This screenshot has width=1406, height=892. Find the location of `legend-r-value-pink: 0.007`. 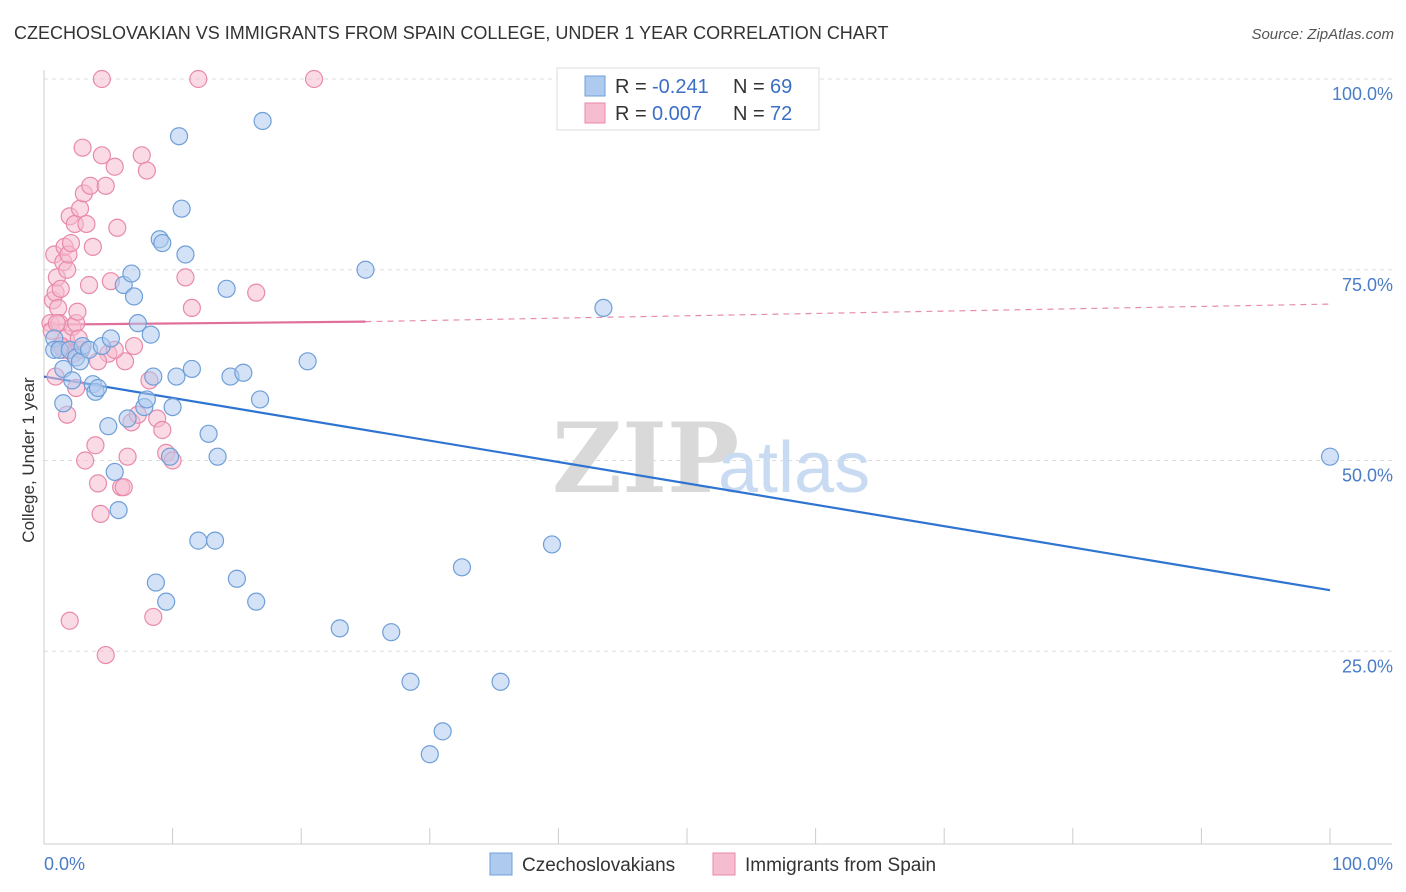

legend-r-value-pink: 0.007 is located at coordinates (677, 114).